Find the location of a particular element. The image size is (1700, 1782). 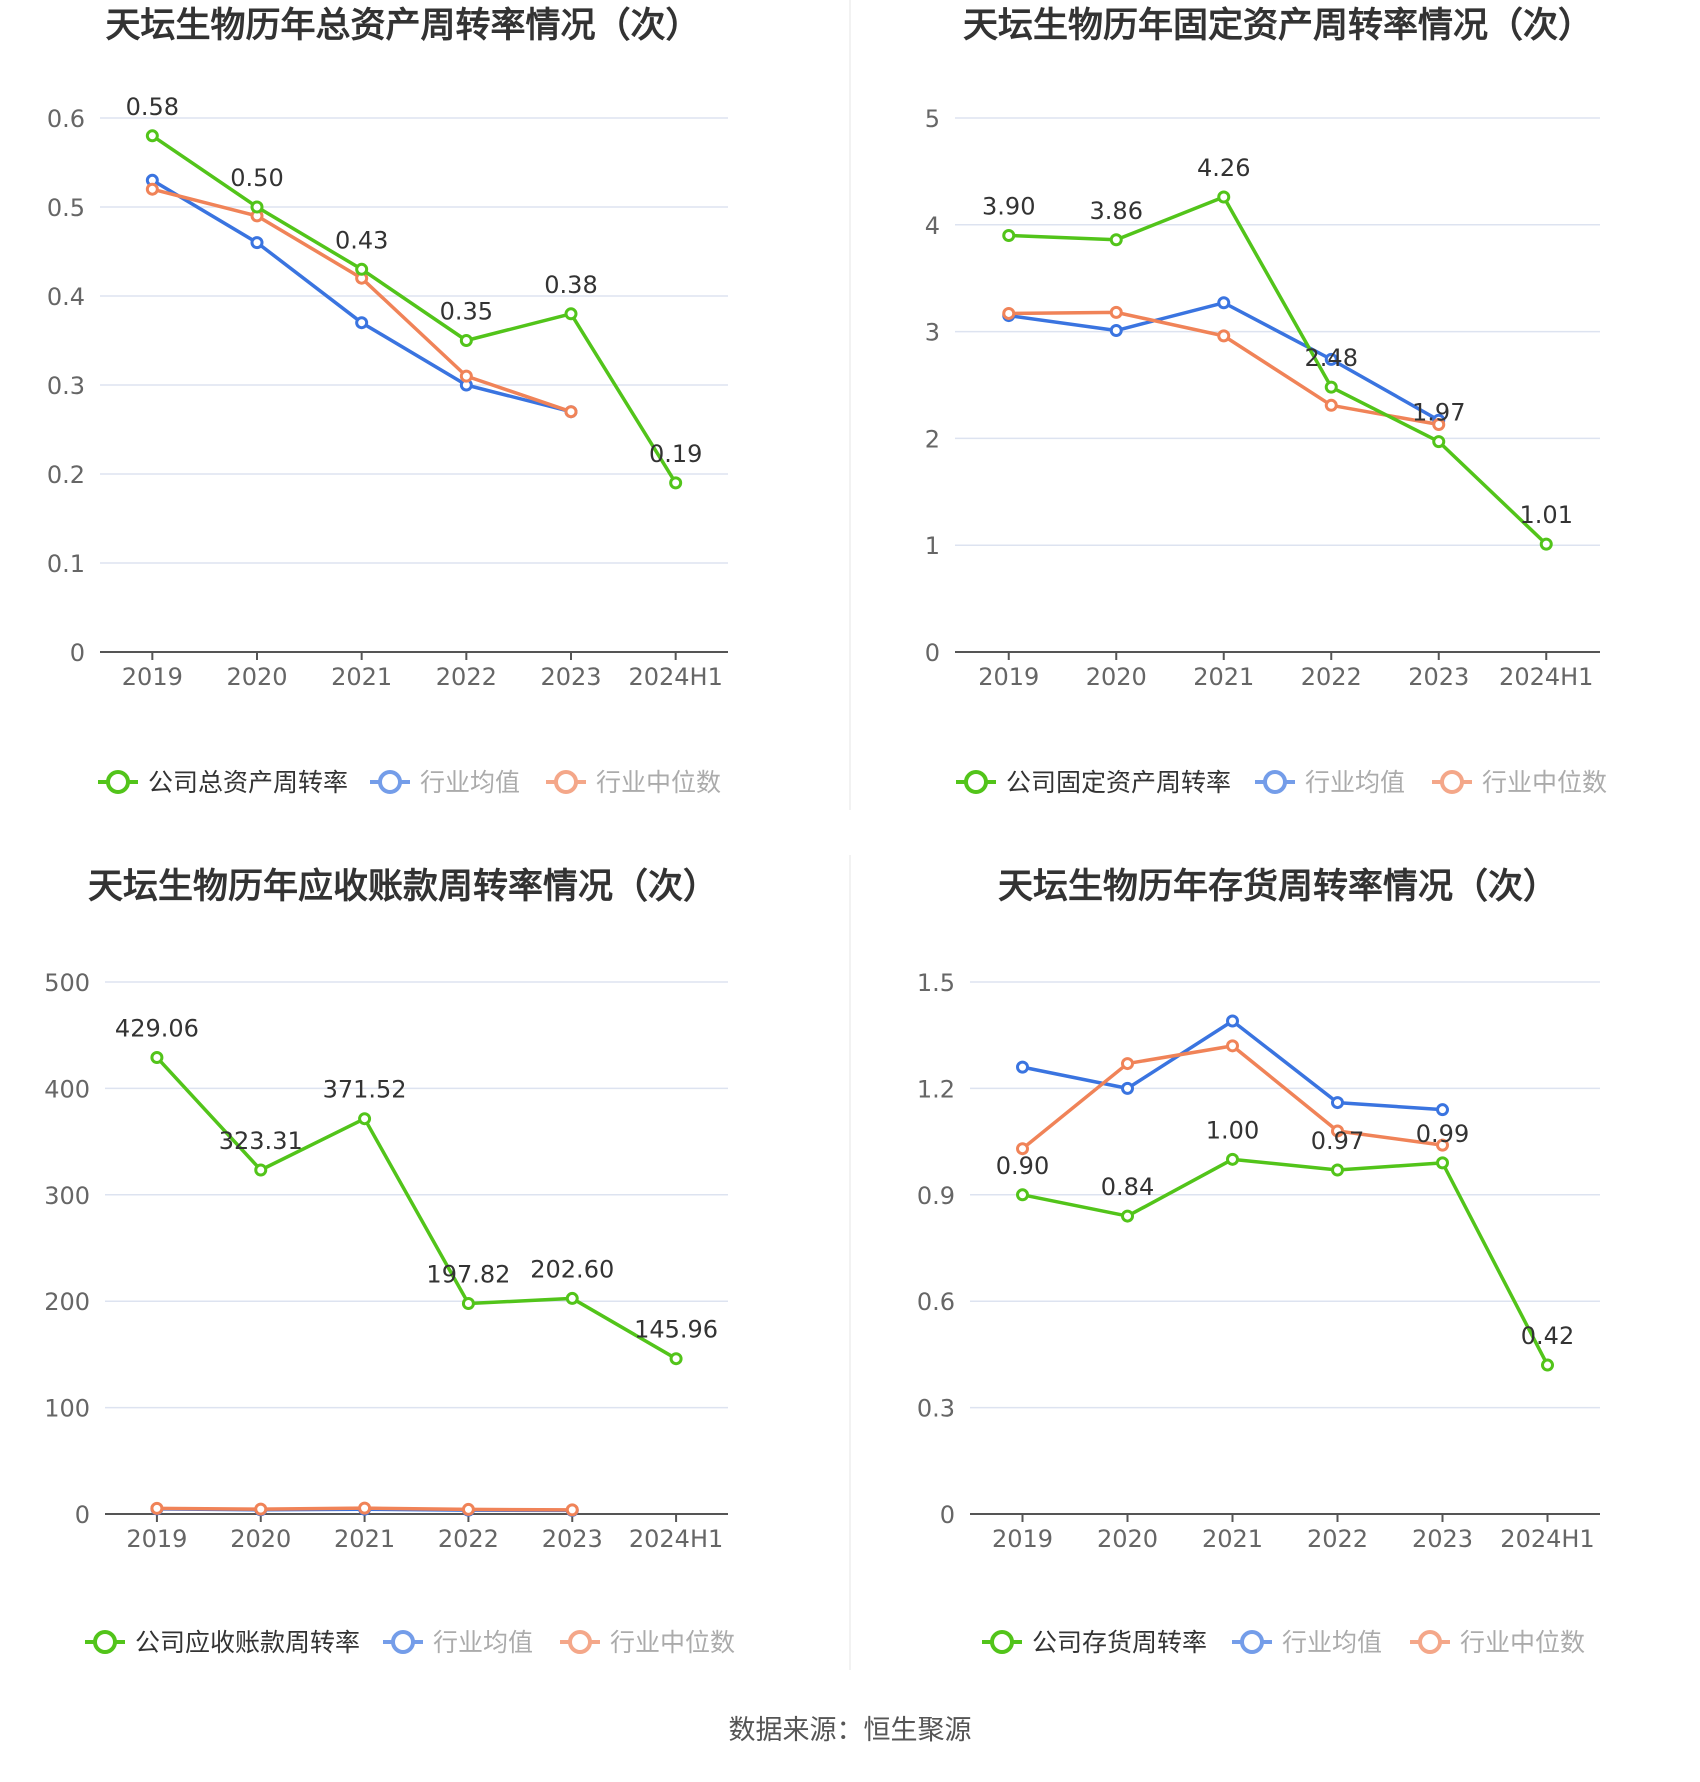

legend-item-1: 公司存货周转率 is located at coordinates (1094, 1642).